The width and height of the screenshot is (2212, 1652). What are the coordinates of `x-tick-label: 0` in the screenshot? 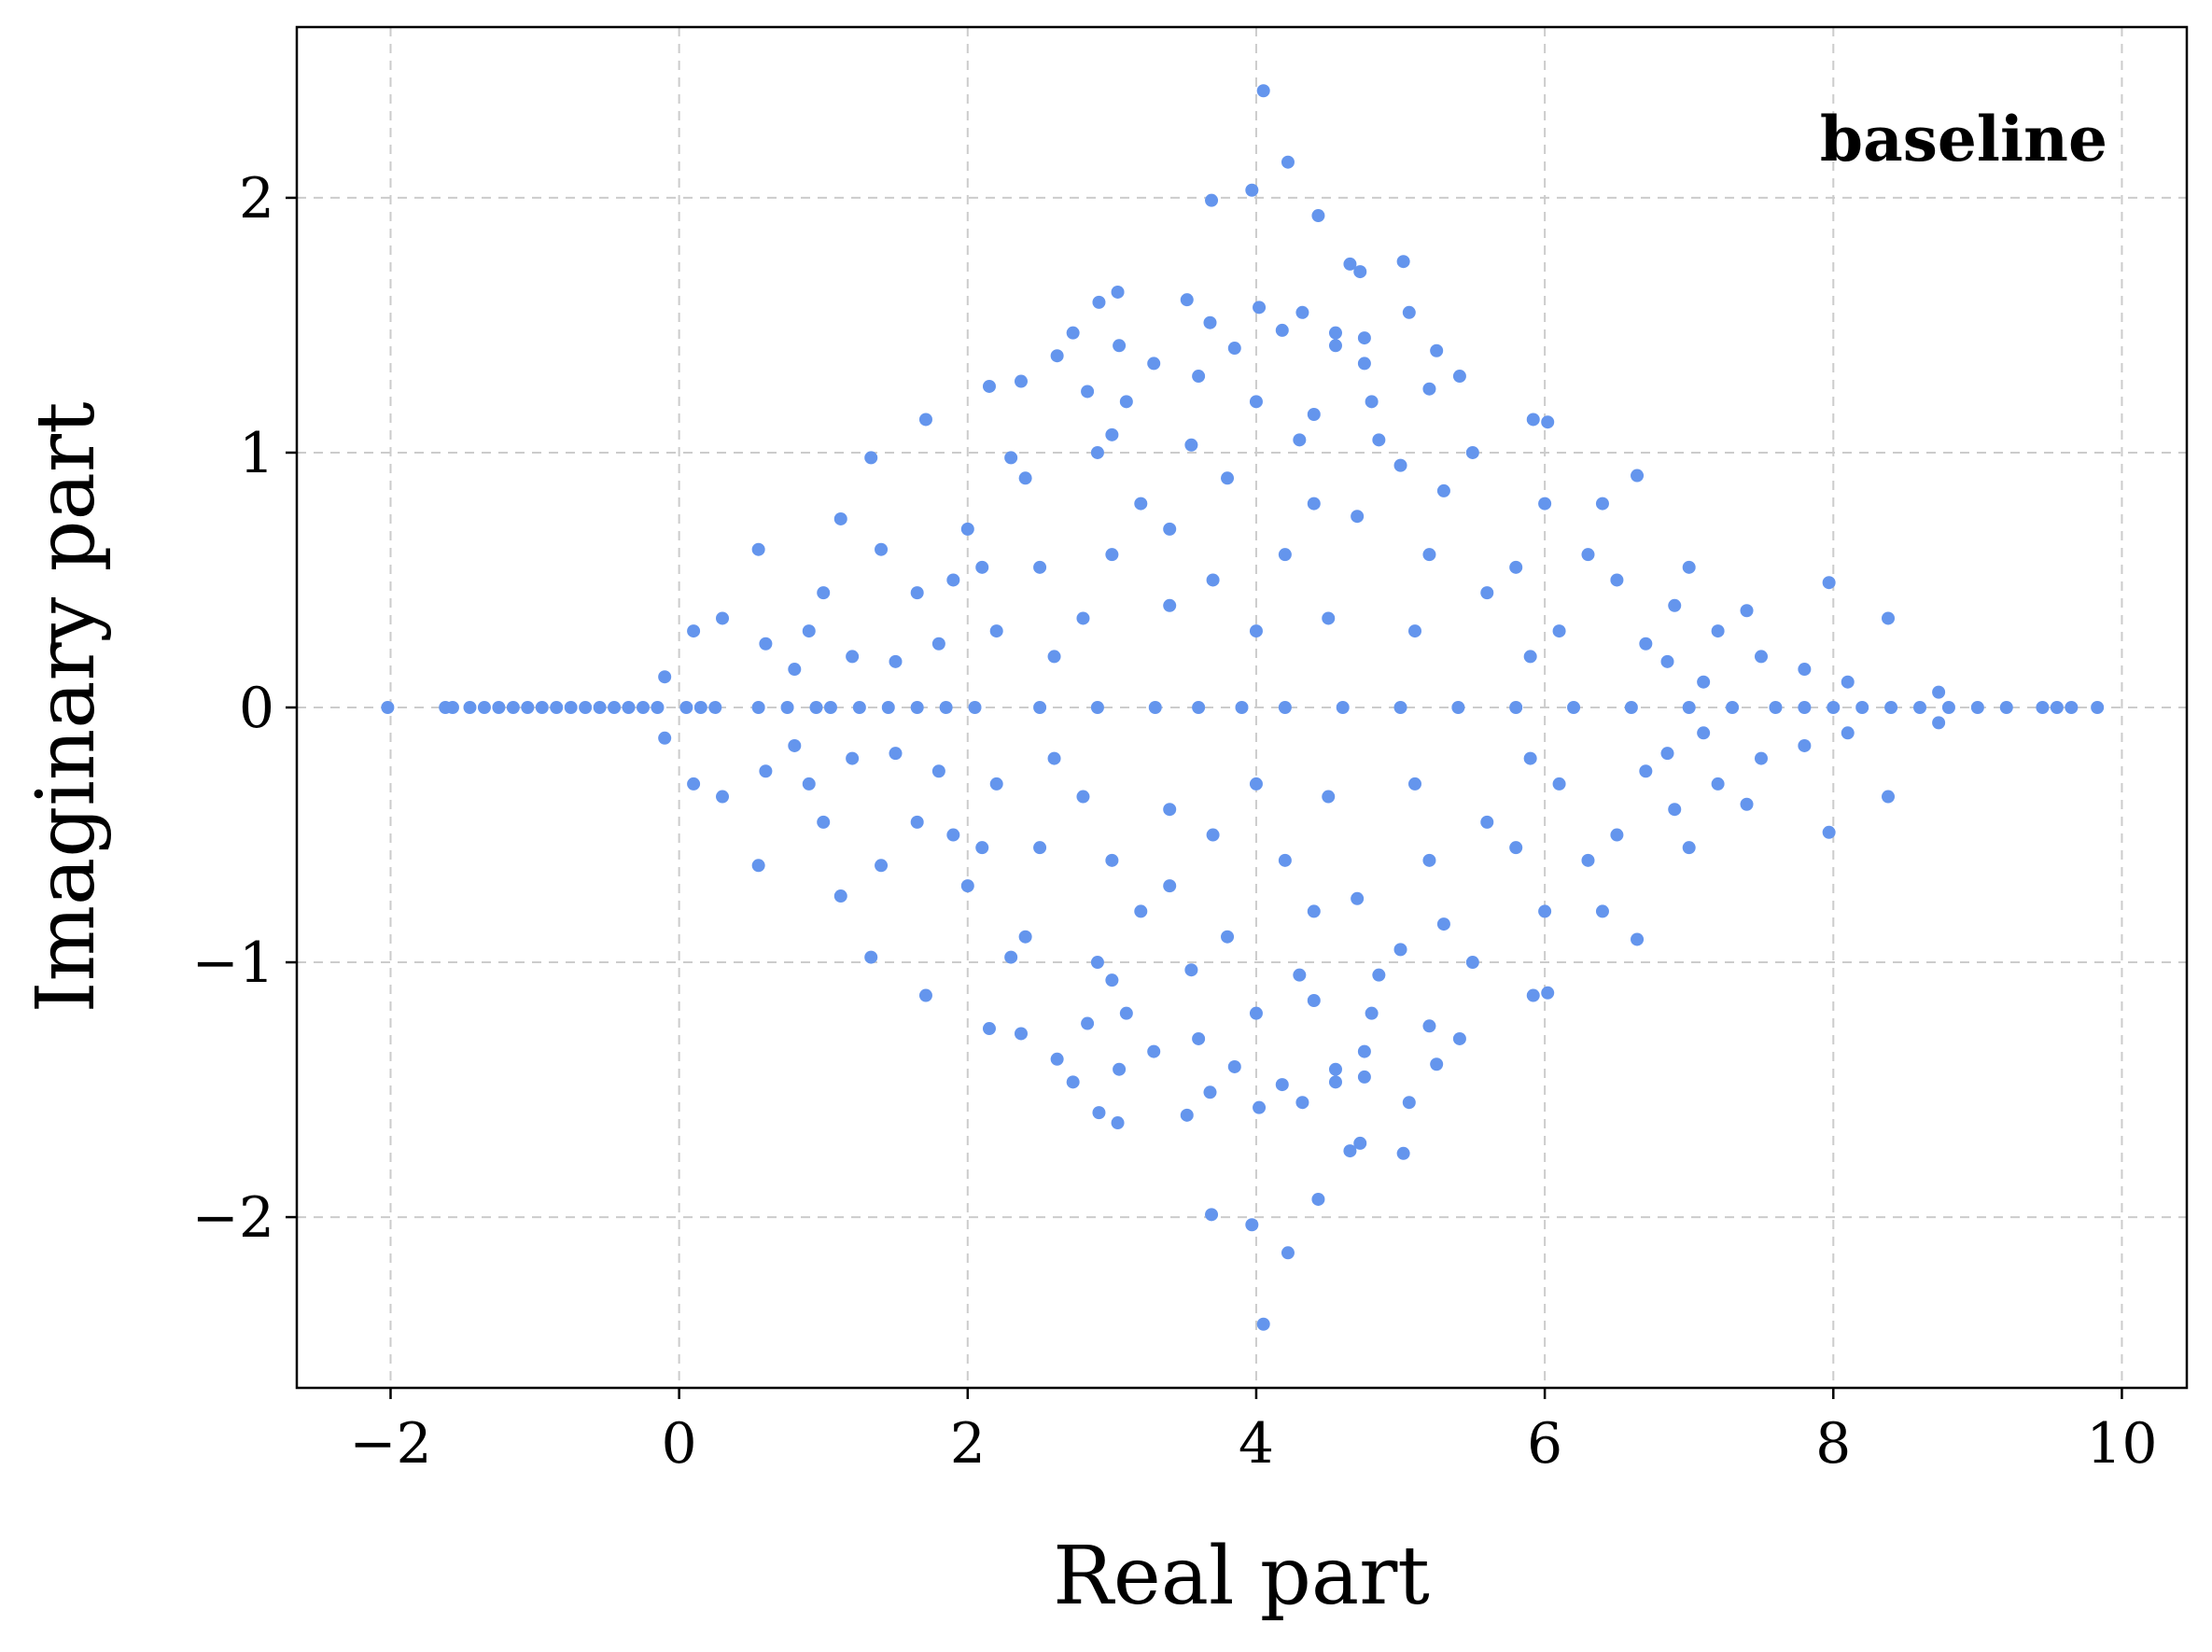 It's located at (679, 1444).